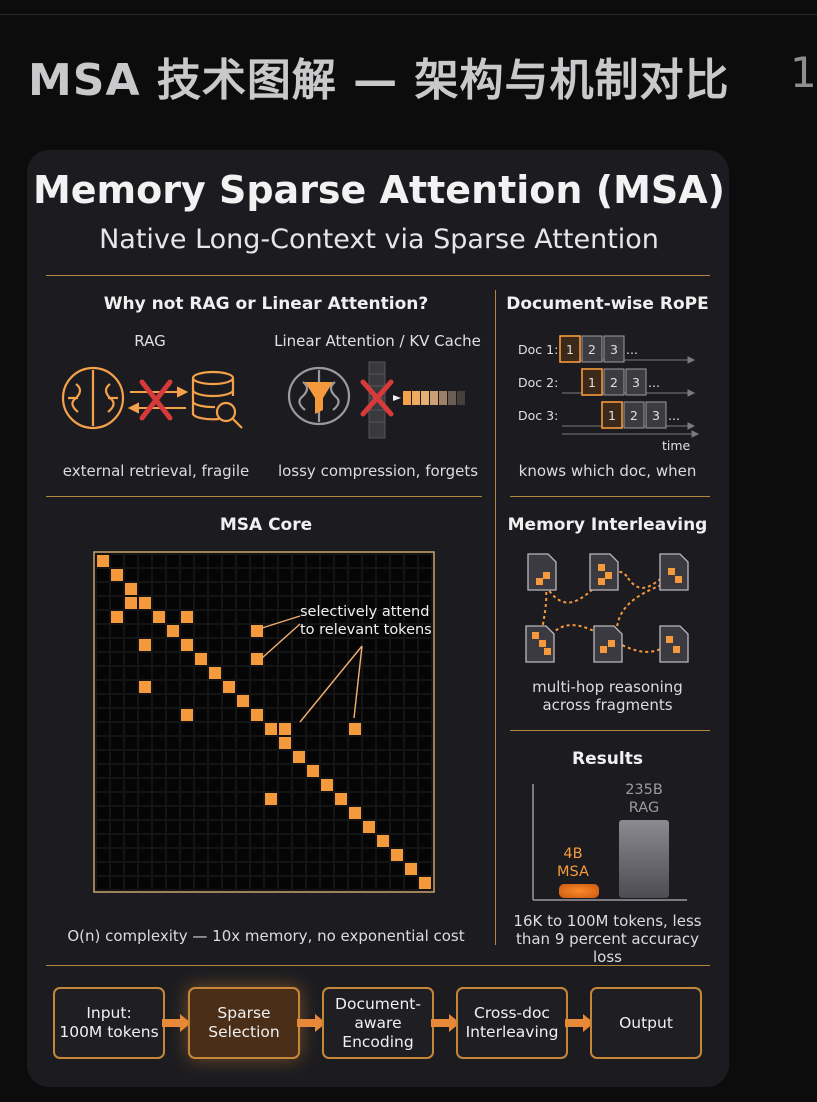 The height and width of the screenshot is (1102, 817). Describe the element at coordinates (217, 399) in the screenshot. I see `database-search-icon` at that location.